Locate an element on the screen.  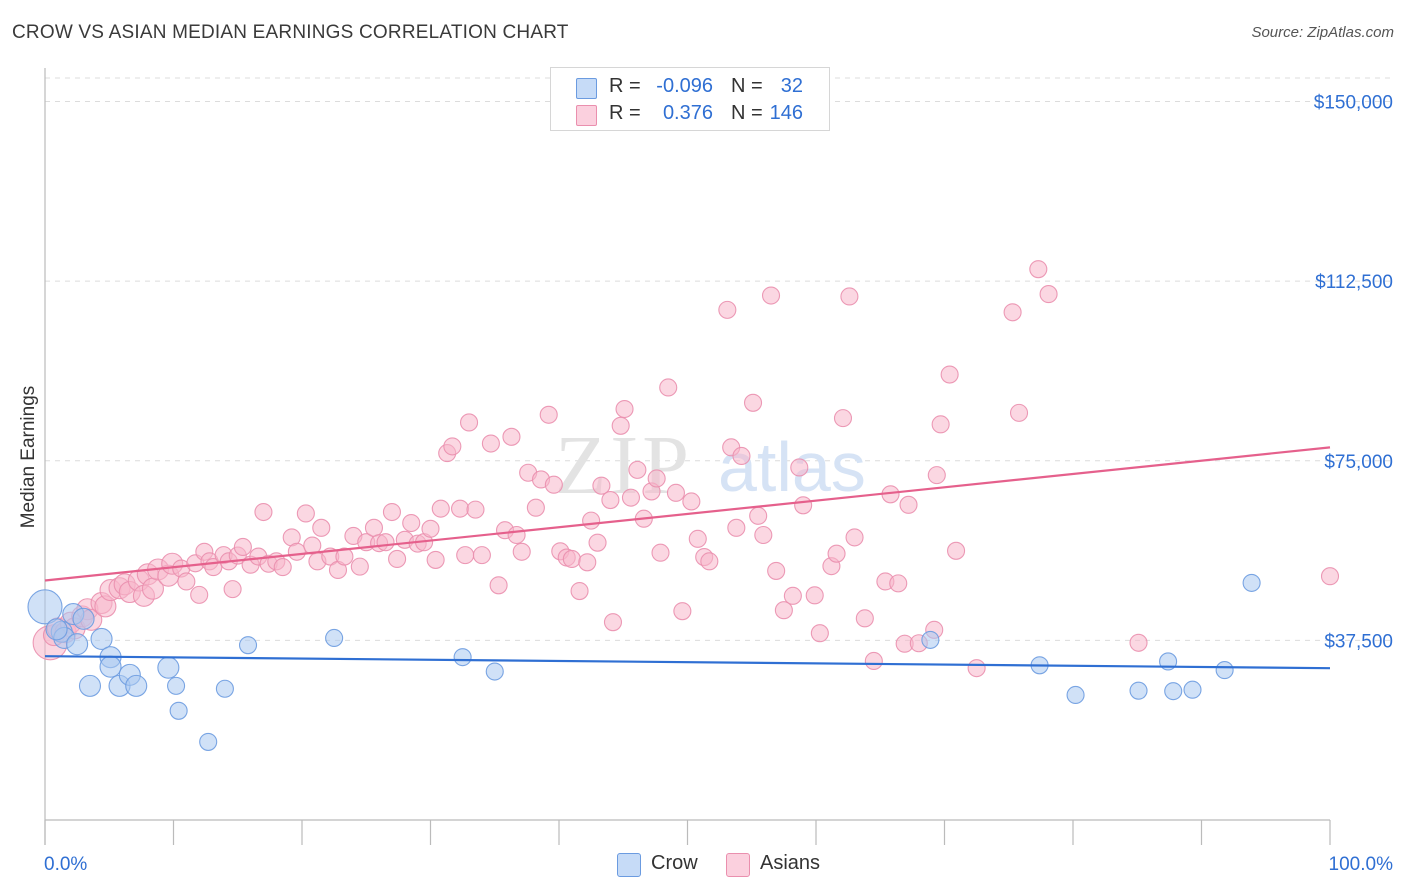
source-label: Source: ZipAtlas.com is located at coordinates (1322, 32).